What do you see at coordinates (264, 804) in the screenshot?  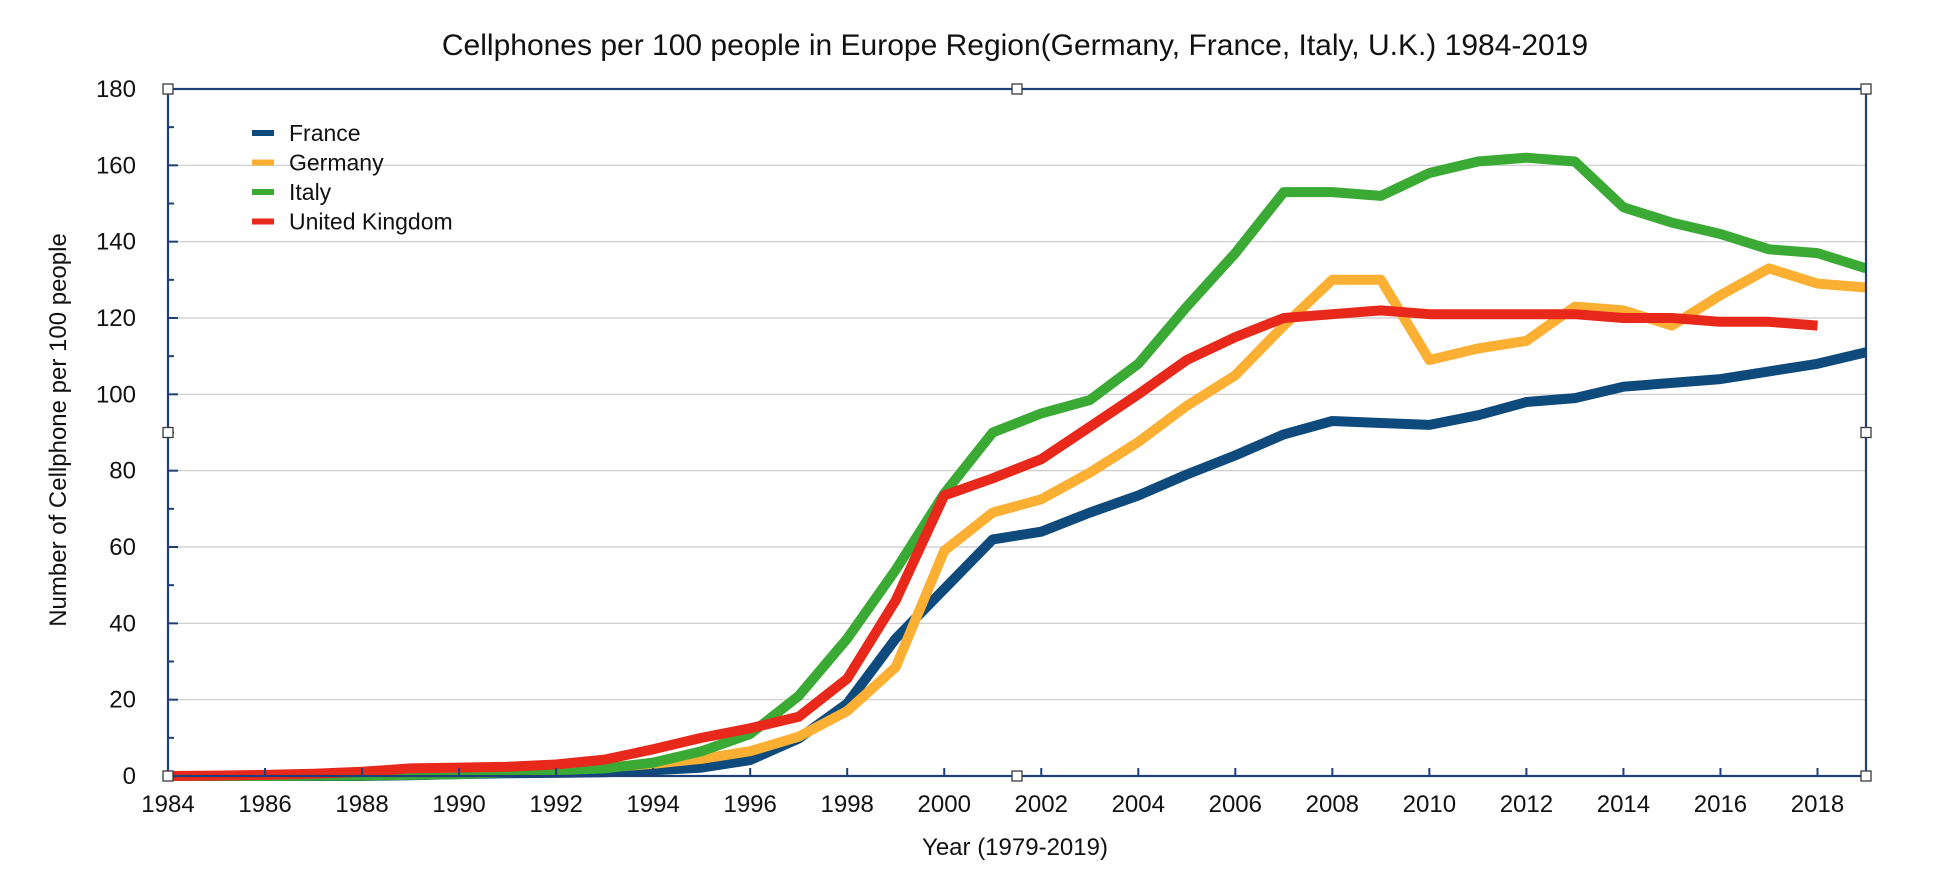 I see `x-tick-label: 1986` at bounding box center [264, 804].